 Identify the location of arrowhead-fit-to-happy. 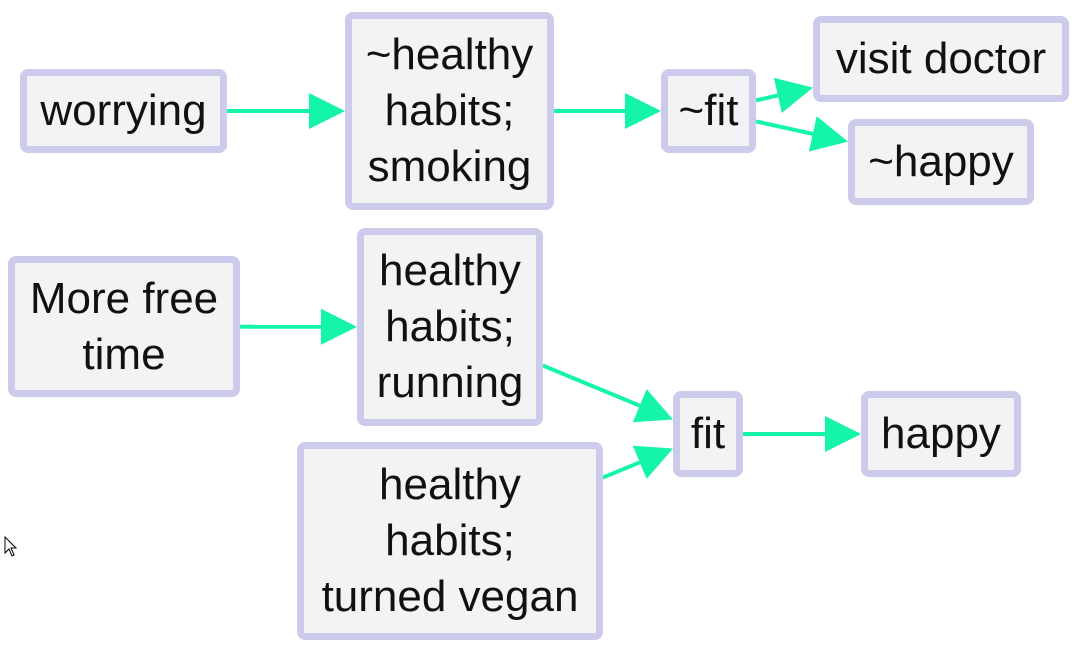
(843, 434).